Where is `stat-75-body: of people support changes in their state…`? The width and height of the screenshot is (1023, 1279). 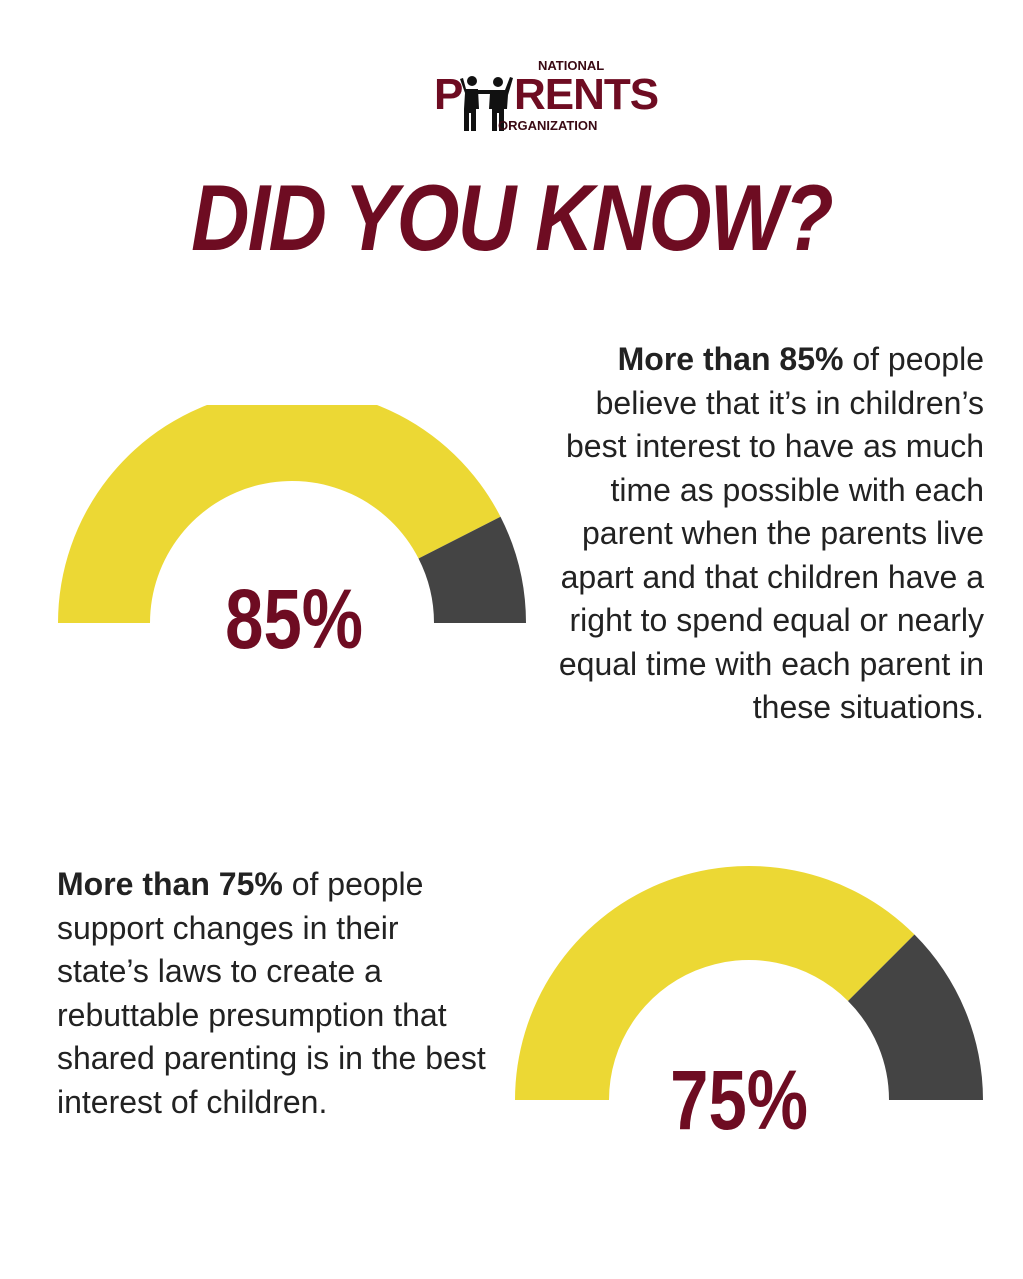 stat-75-body: of people support changes in their state… is located at coordinates (271, 993).